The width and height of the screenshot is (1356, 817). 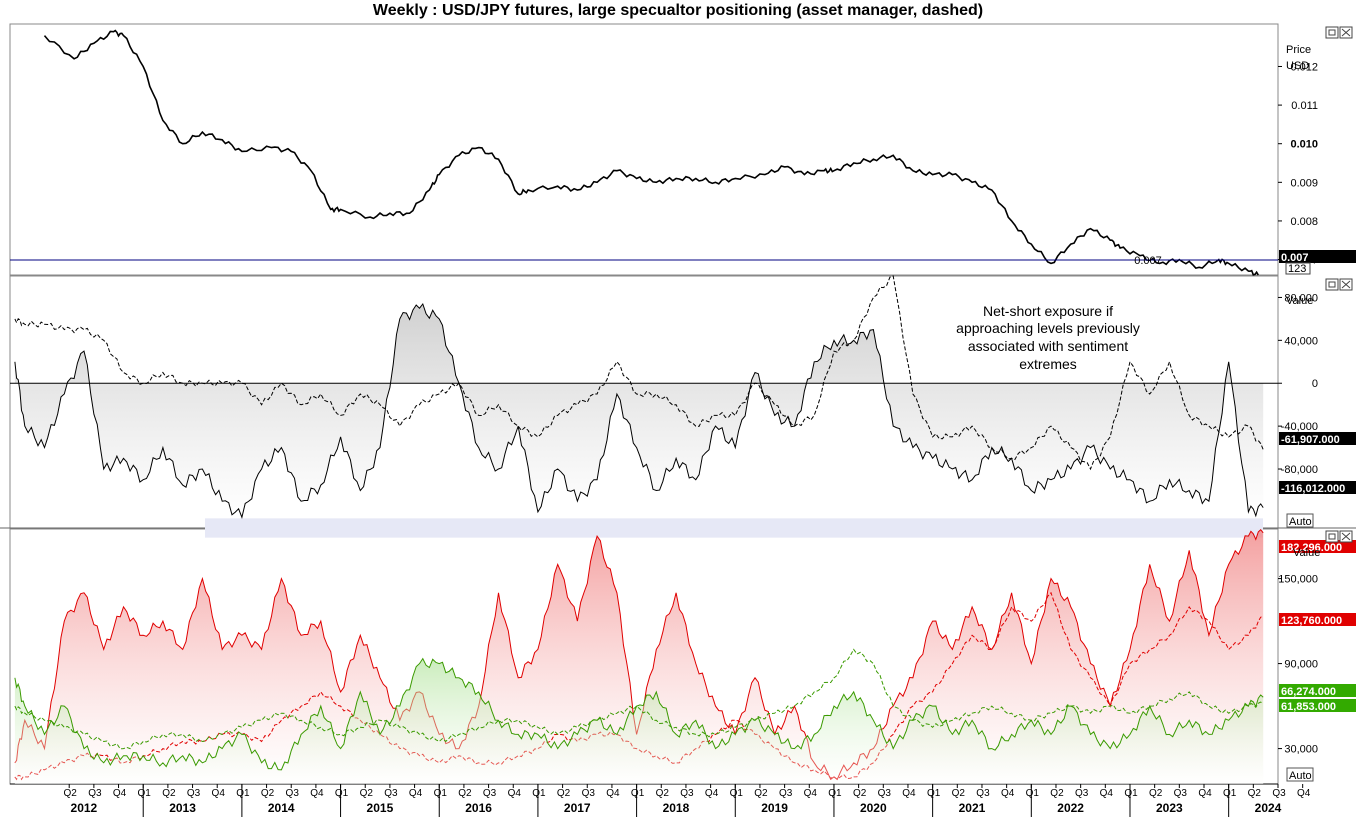 I want to click on gross-badge-2-text: 66,274.000, so click(x=1308, y=692).